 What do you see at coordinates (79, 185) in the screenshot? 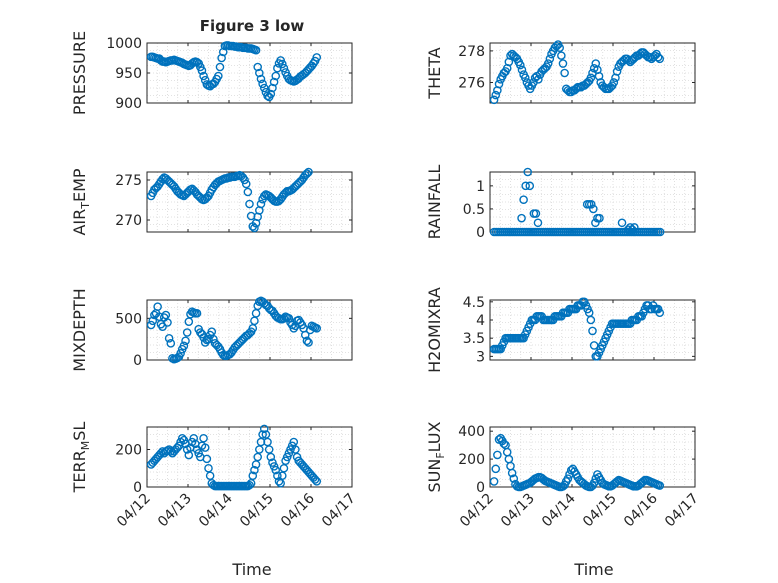
I see `panel-air-temp-y-axis-label-suffix: EMP` at bounding box center [79, 185].